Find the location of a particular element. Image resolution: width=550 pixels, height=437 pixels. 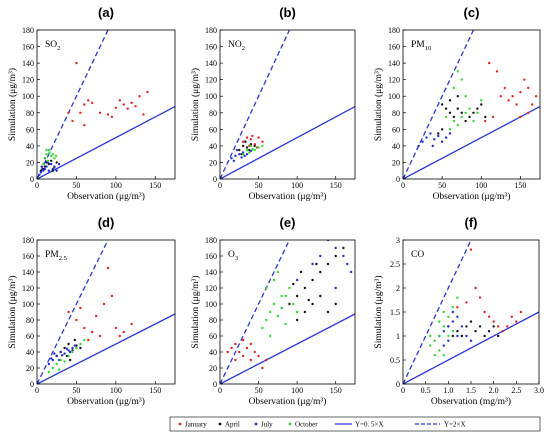

y-tick-label: 60 is located at coordinates (30, 336).